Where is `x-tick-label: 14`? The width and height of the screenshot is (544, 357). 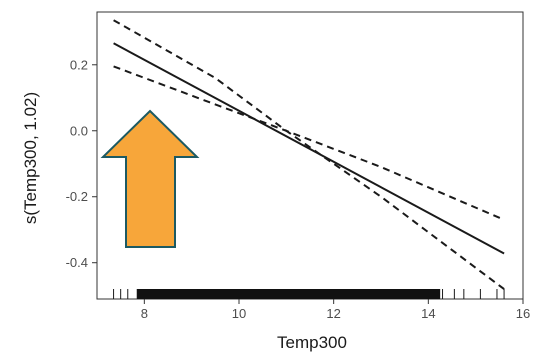 x-tick-label: 14 is located at coordinates (428, 313).